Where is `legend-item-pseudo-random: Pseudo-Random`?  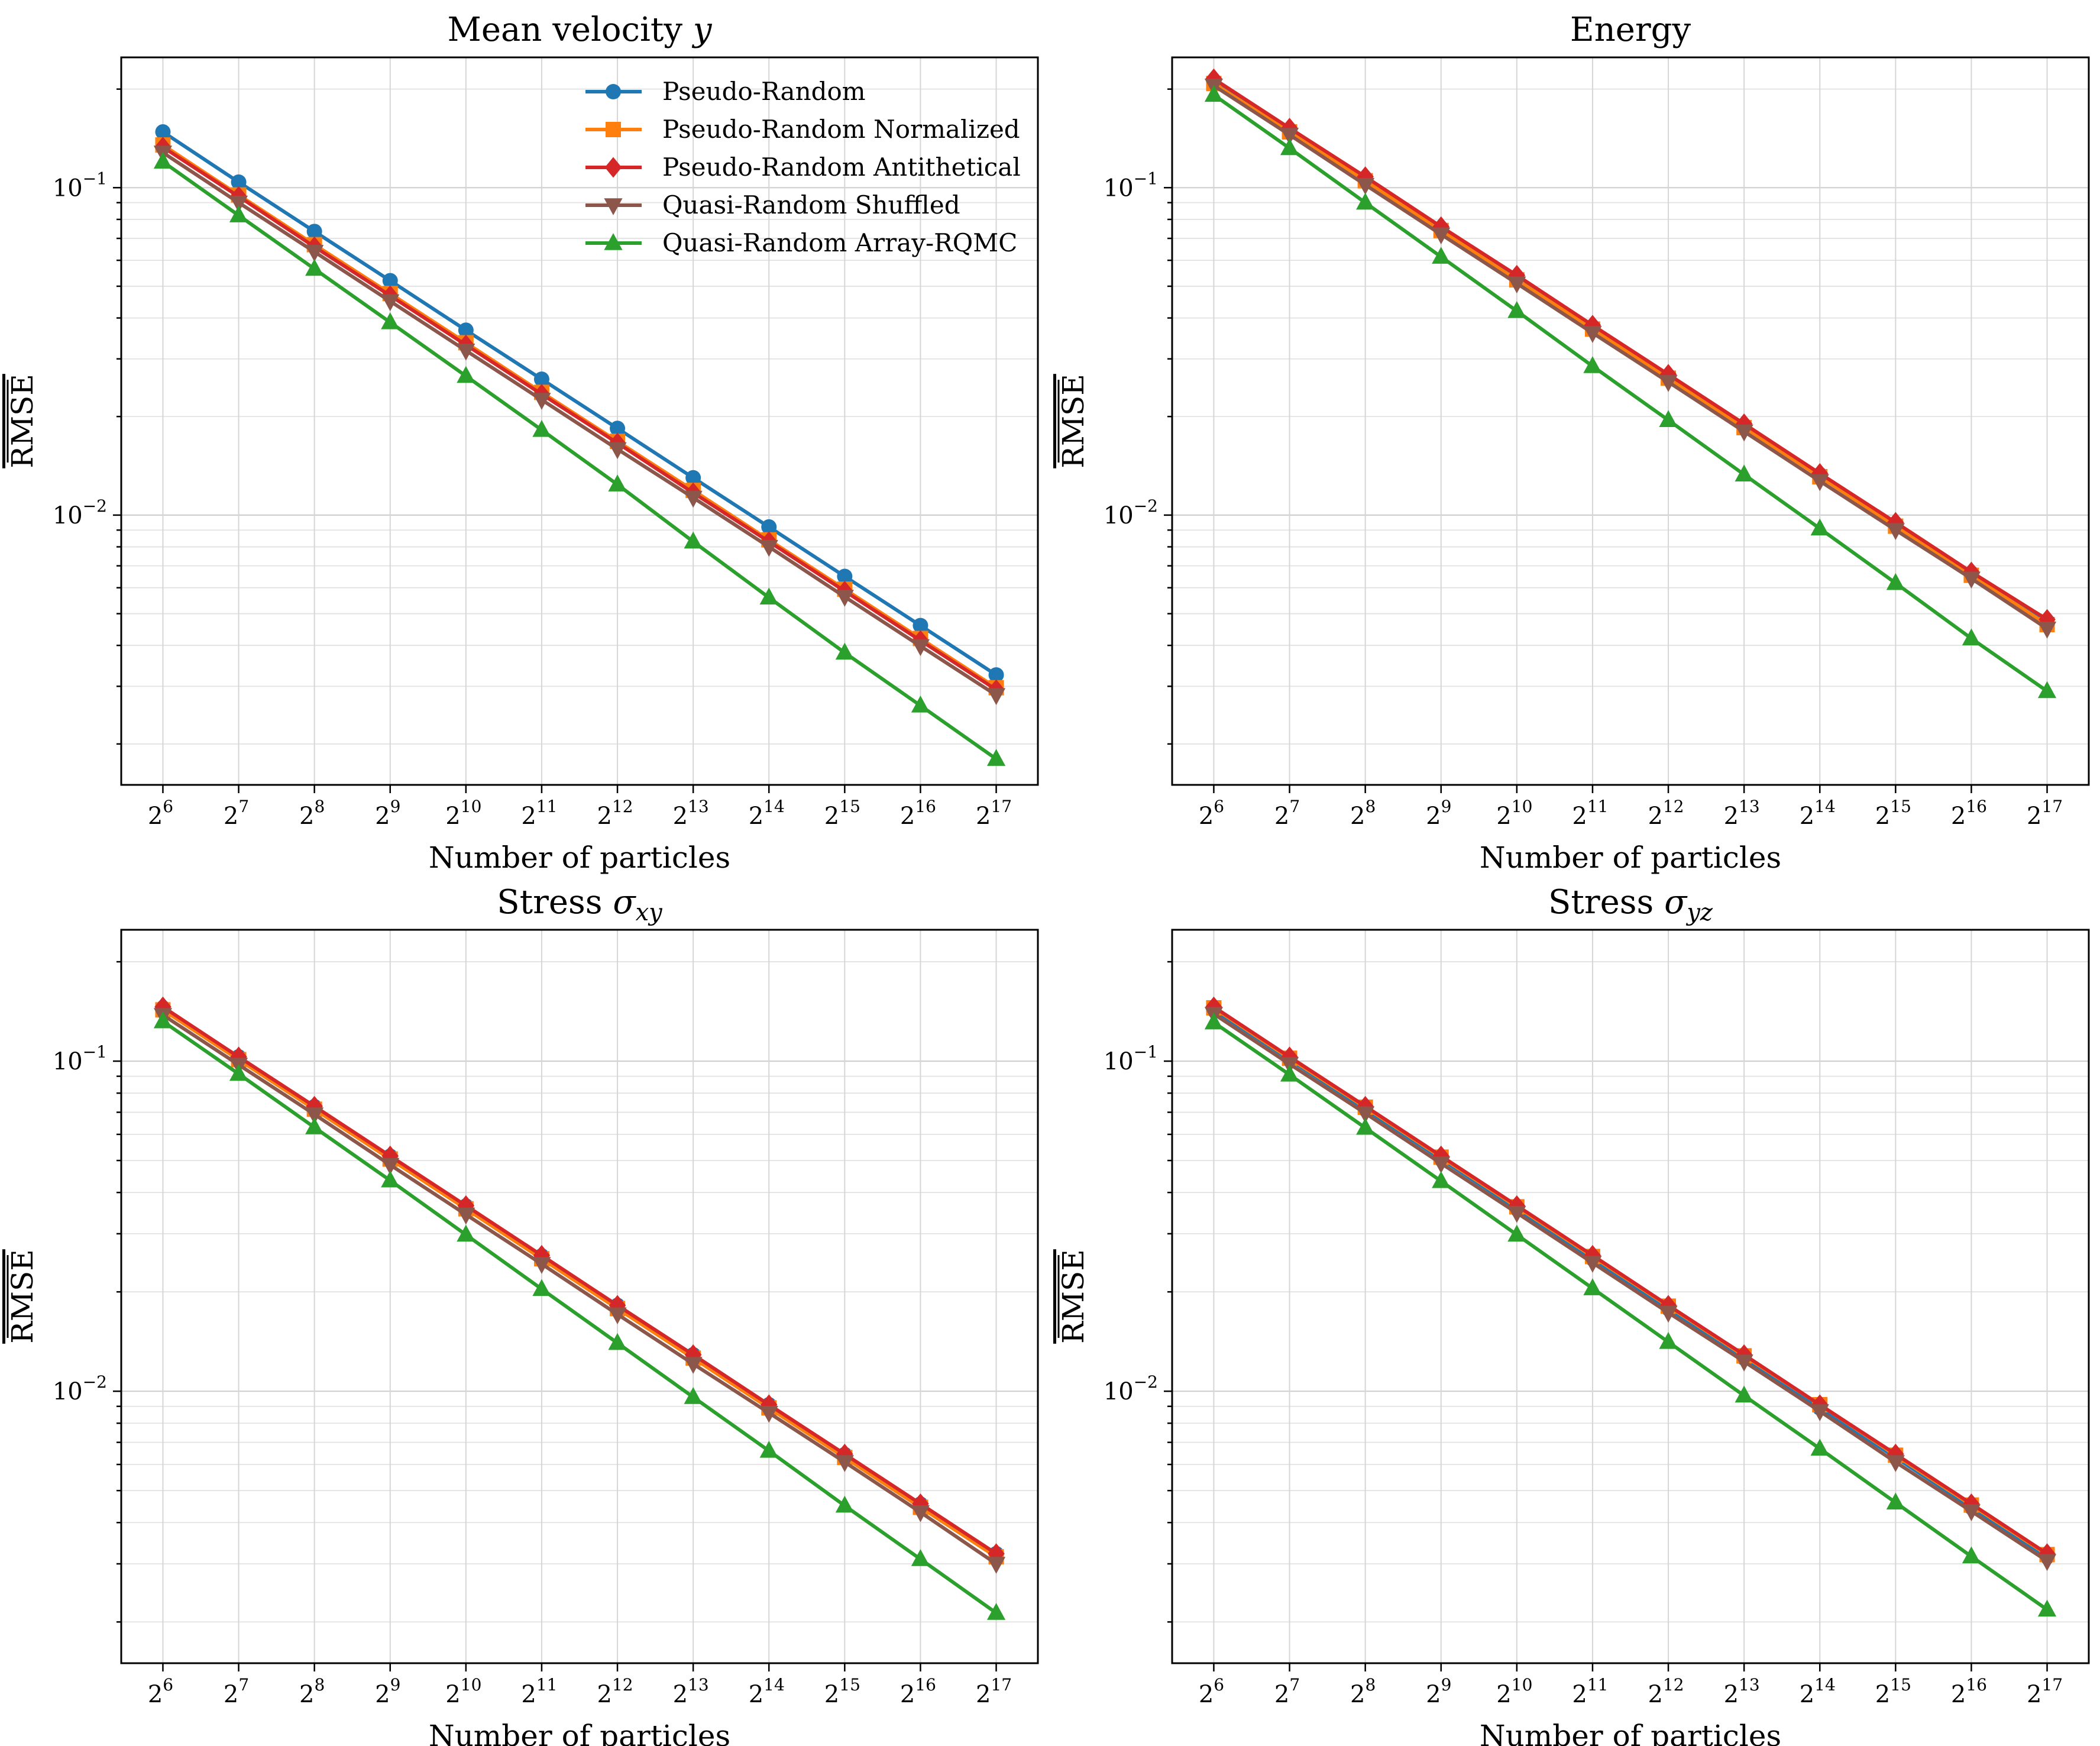
legend-item-pseudo-random: Pseudo-Random is located at coordinates (726, 91).